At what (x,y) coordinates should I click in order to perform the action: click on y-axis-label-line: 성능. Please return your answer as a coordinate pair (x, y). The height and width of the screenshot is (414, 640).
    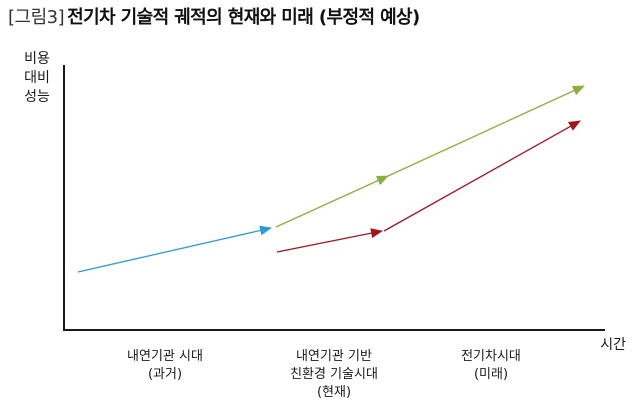
    Looking at the image, I should click on (37, 97).